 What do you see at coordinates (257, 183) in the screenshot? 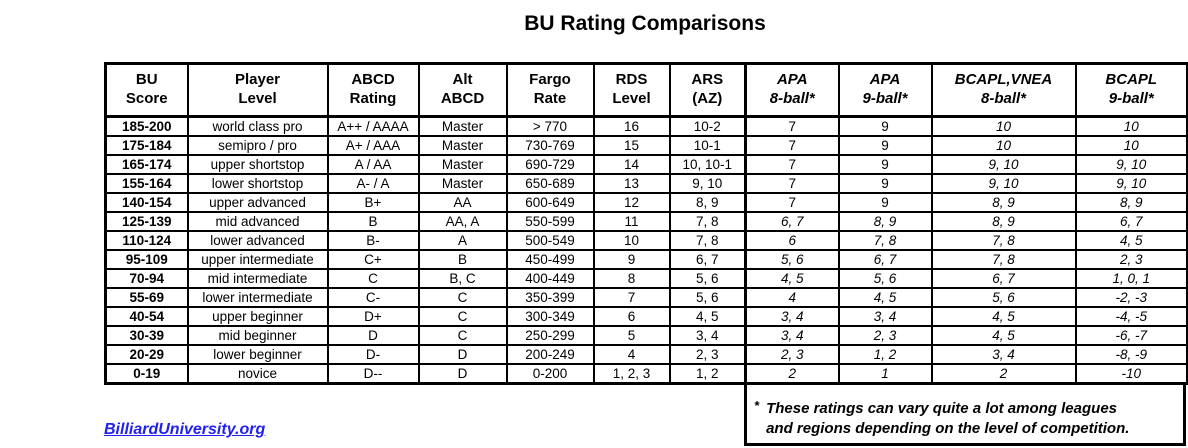
I see `table-cell: lower shortstop` at bounding box center [257, 183].